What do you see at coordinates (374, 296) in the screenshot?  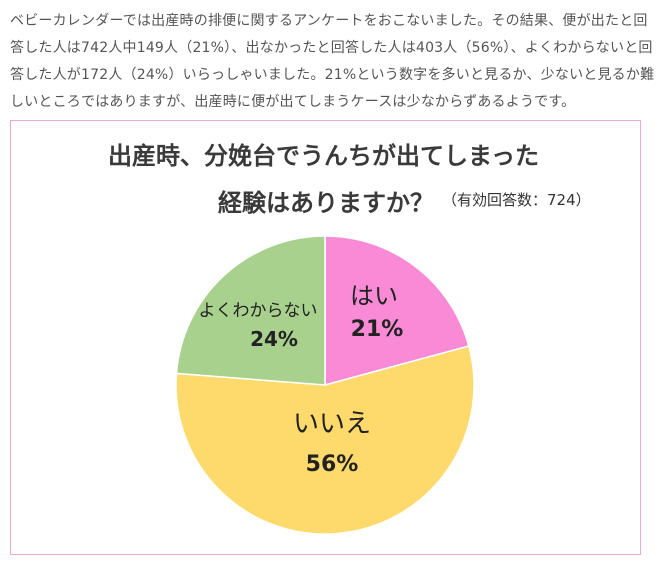 I see `slice-label-1: はい` at bounding box center [374, 296].